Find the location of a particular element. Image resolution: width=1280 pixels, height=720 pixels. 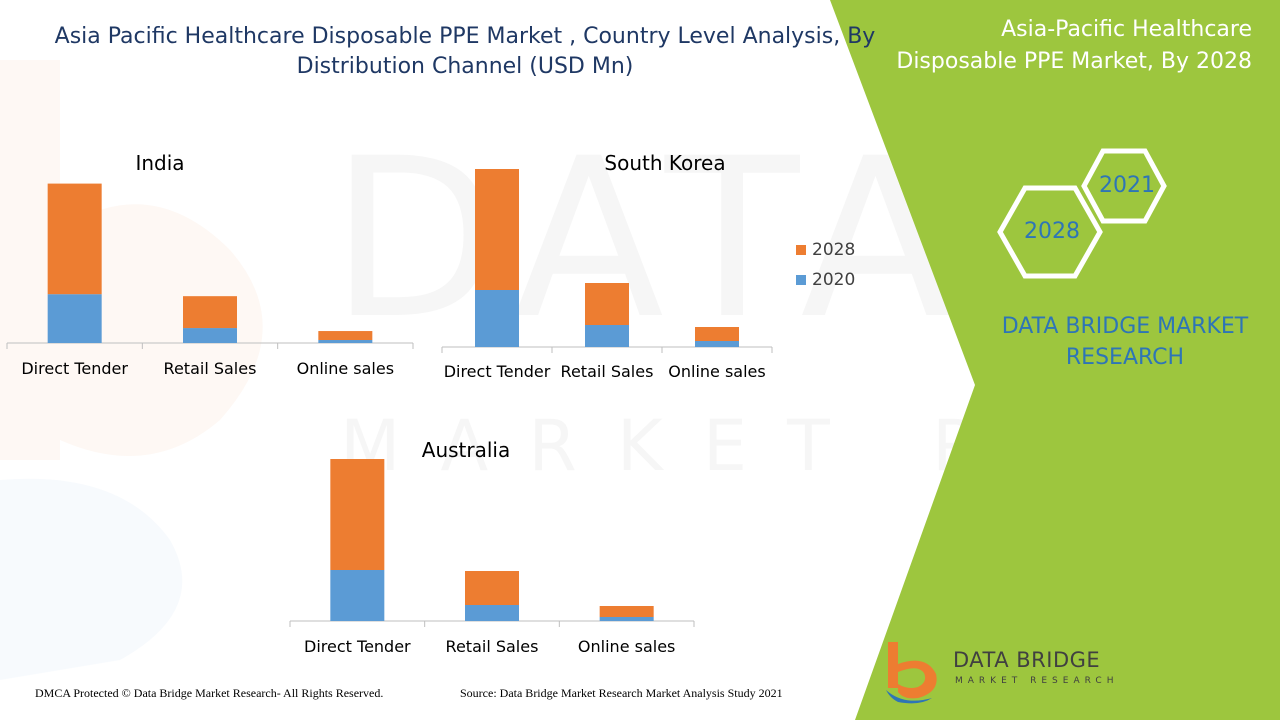

bar-0-2-2028 is located at coordinates (345, 336).